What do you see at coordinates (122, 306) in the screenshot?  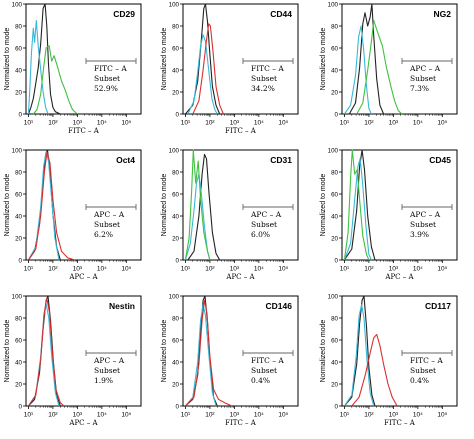 I see `panel-title: Nestin` at bounding box center [122, 306].